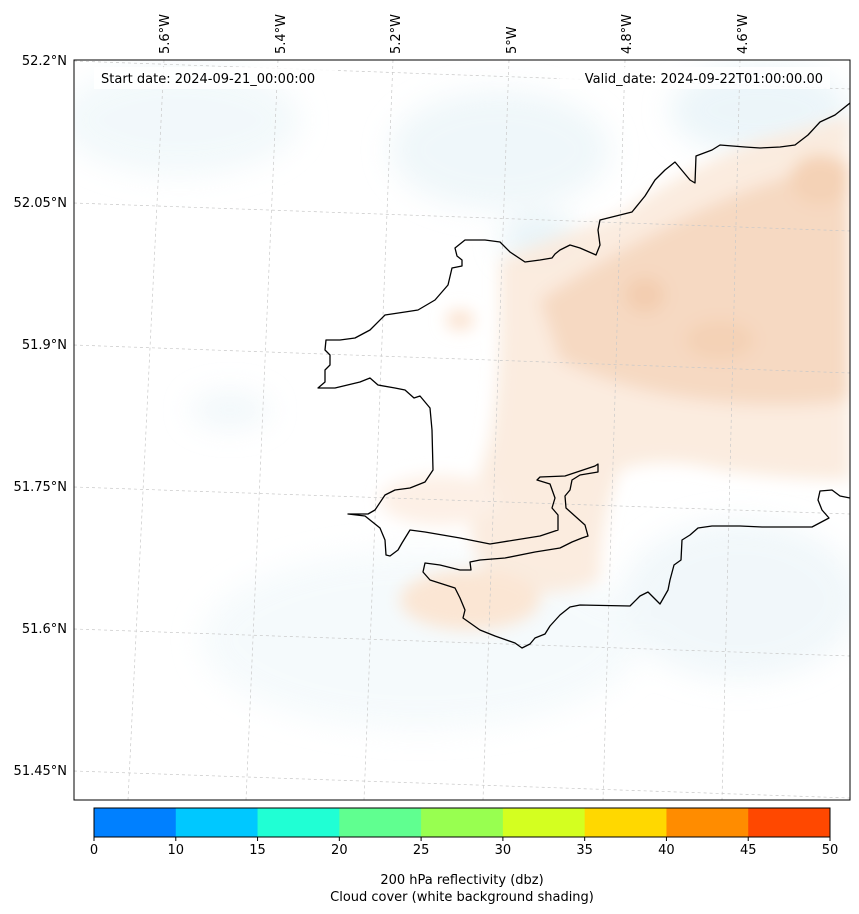 This screenshot has width=859, height=914. I want to click on lon-tick-labels: 5.6°W 5.4°W 5.2°W 5°W 4.8°W 4.6°W, so click(454, 34).